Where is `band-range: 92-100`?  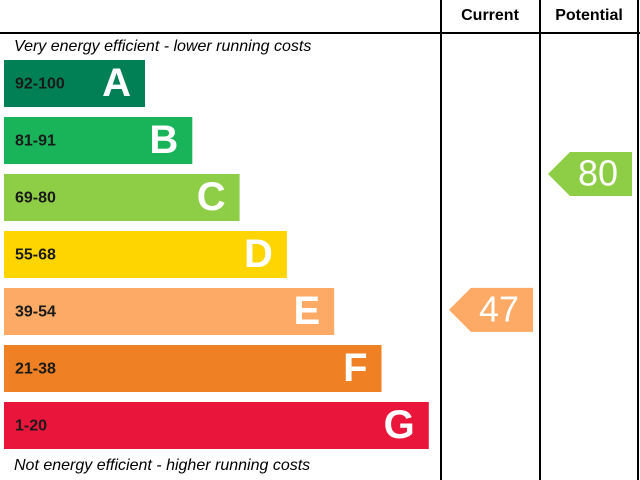
band-range: 92-100 is located at coordinates (40, 84).